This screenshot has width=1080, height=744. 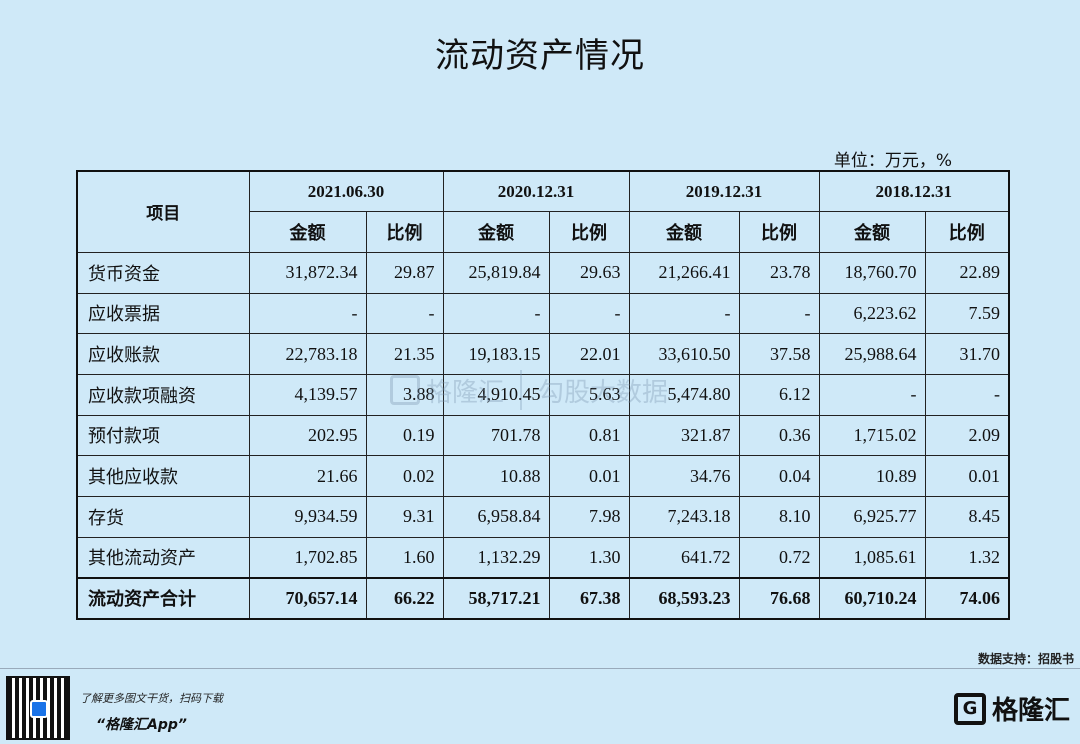 I want to click on row-label: 应收款项融资, so click(x=163, y=394).